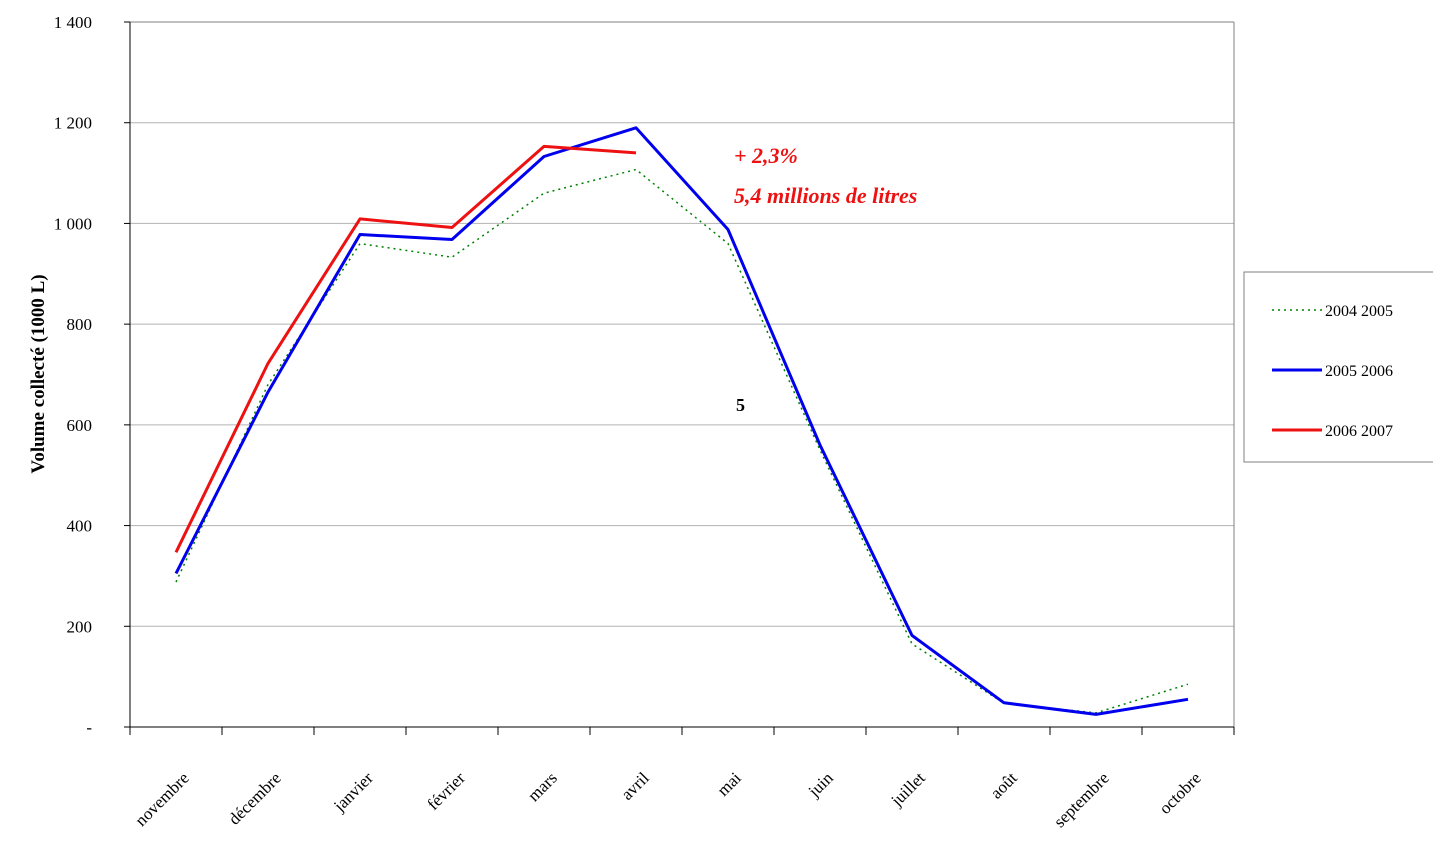 The width and height of the screenshot is (1433, 846). Describe the element at coordinates (446, 791) in the screenshot. I see `x-tick-label: février` at that location.